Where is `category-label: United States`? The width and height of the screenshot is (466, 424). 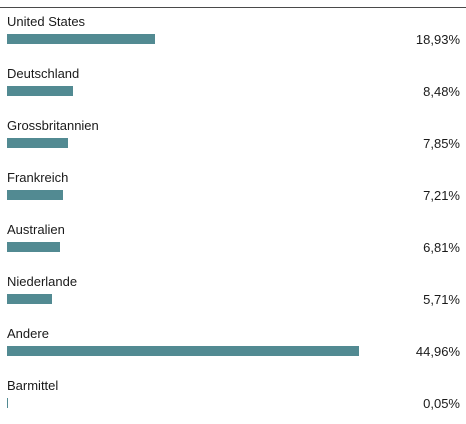 category-label: United States is located at coordinates (46, 21).